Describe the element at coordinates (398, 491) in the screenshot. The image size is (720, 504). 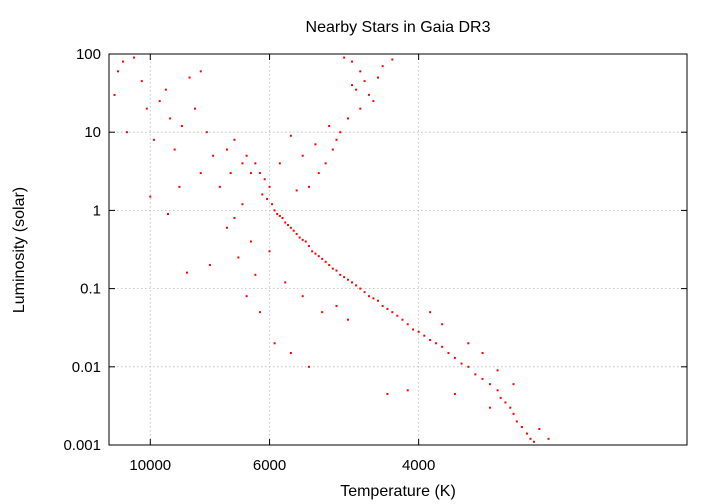
I see `x-axis-label: Temperature (K)` at that location.